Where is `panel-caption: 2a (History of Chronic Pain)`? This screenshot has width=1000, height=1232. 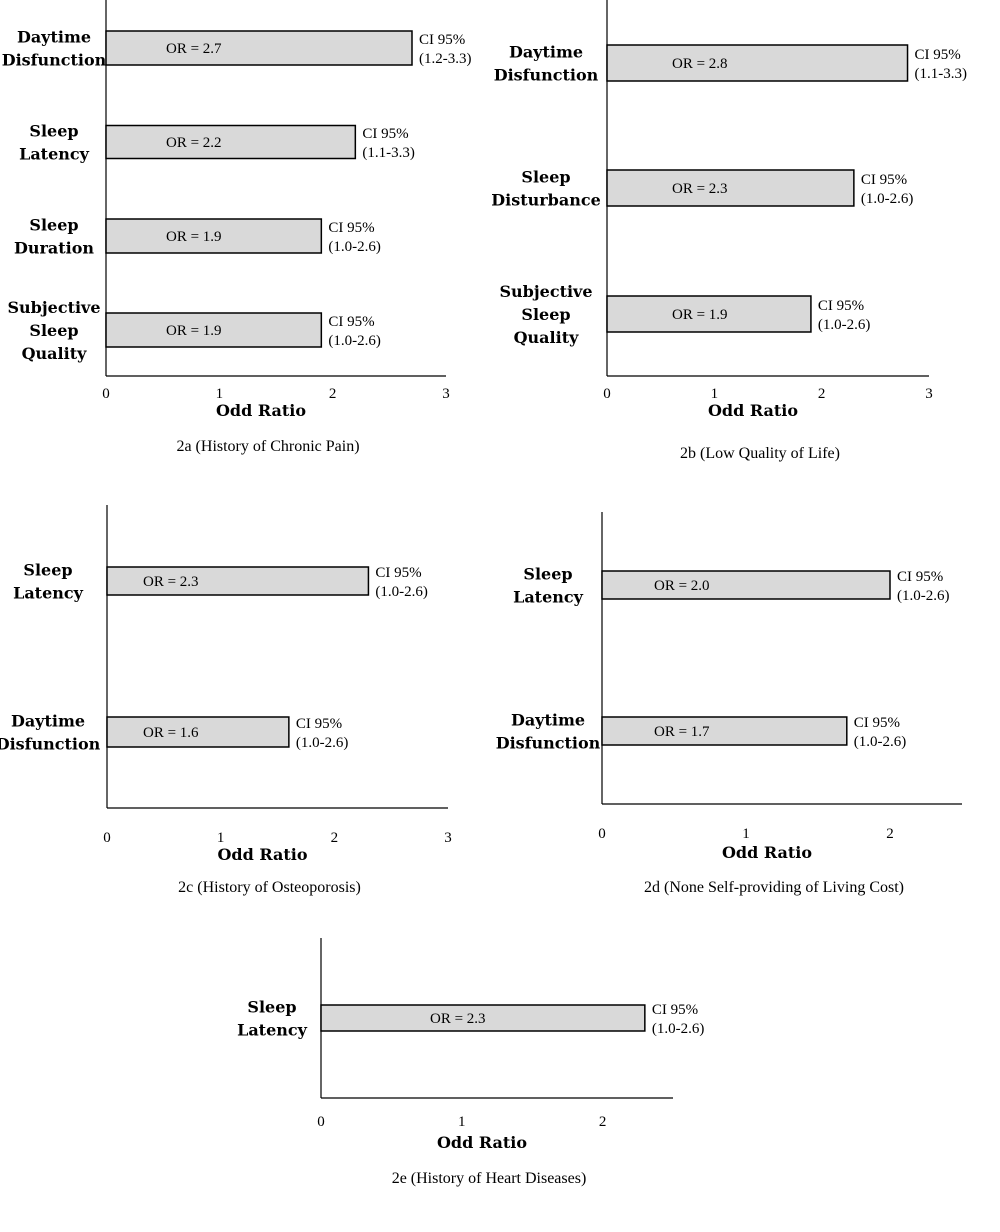 panel-caption: 2a (History of Chronic Pain) is located at coordinates (267, 446).